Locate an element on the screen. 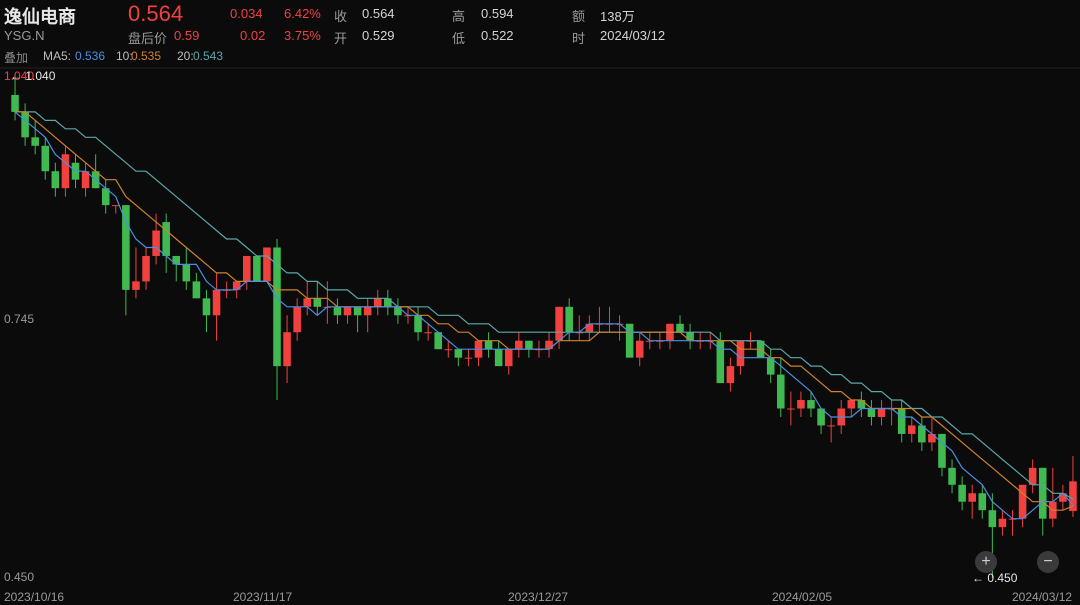 The width and height of the screenshot is (1080, 605). open-label: 开 is located at coordinates (341, 38).